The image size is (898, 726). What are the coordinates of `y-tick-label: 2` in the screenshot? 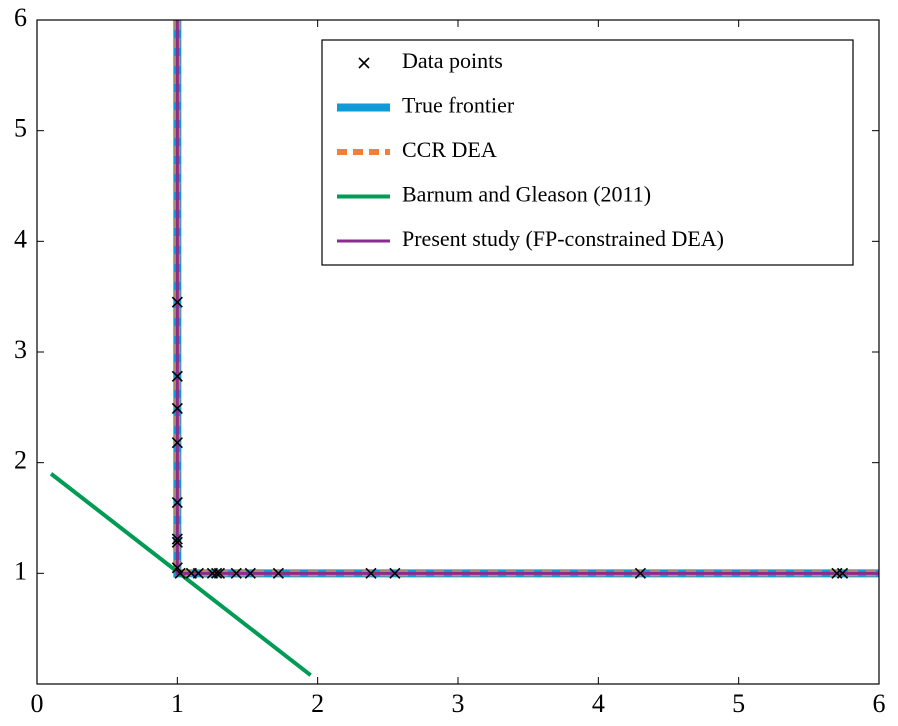 It's located at (20, 460).